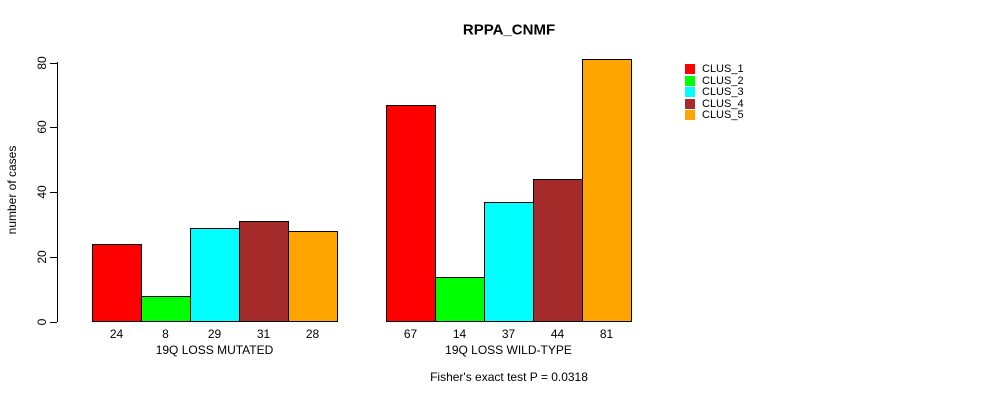  I want to click on bar-value-label: 8, so click(165, 334).